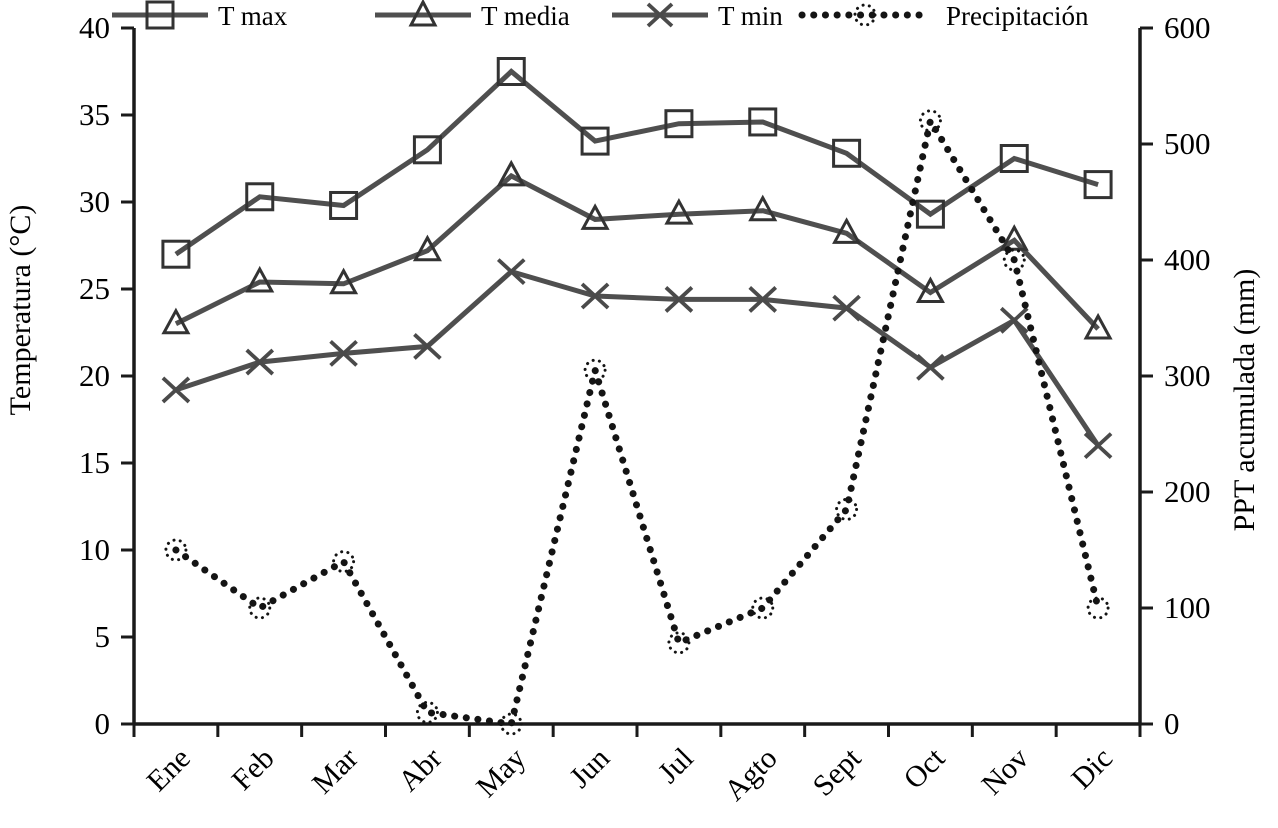  I want to click on right-axis-tick-label: 300, so click(1187, 375).